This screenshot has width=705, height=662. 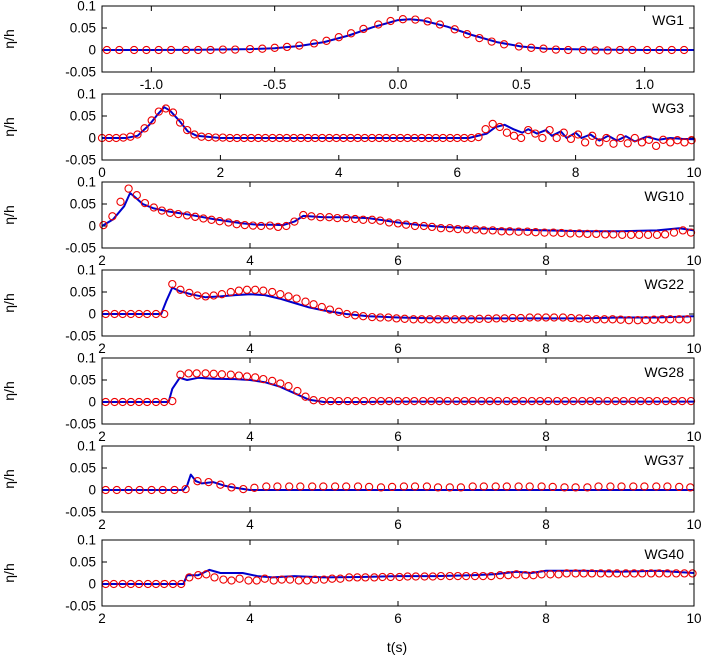 I want to click on x-tick-label: -1.0, so click(x=151, y=84).